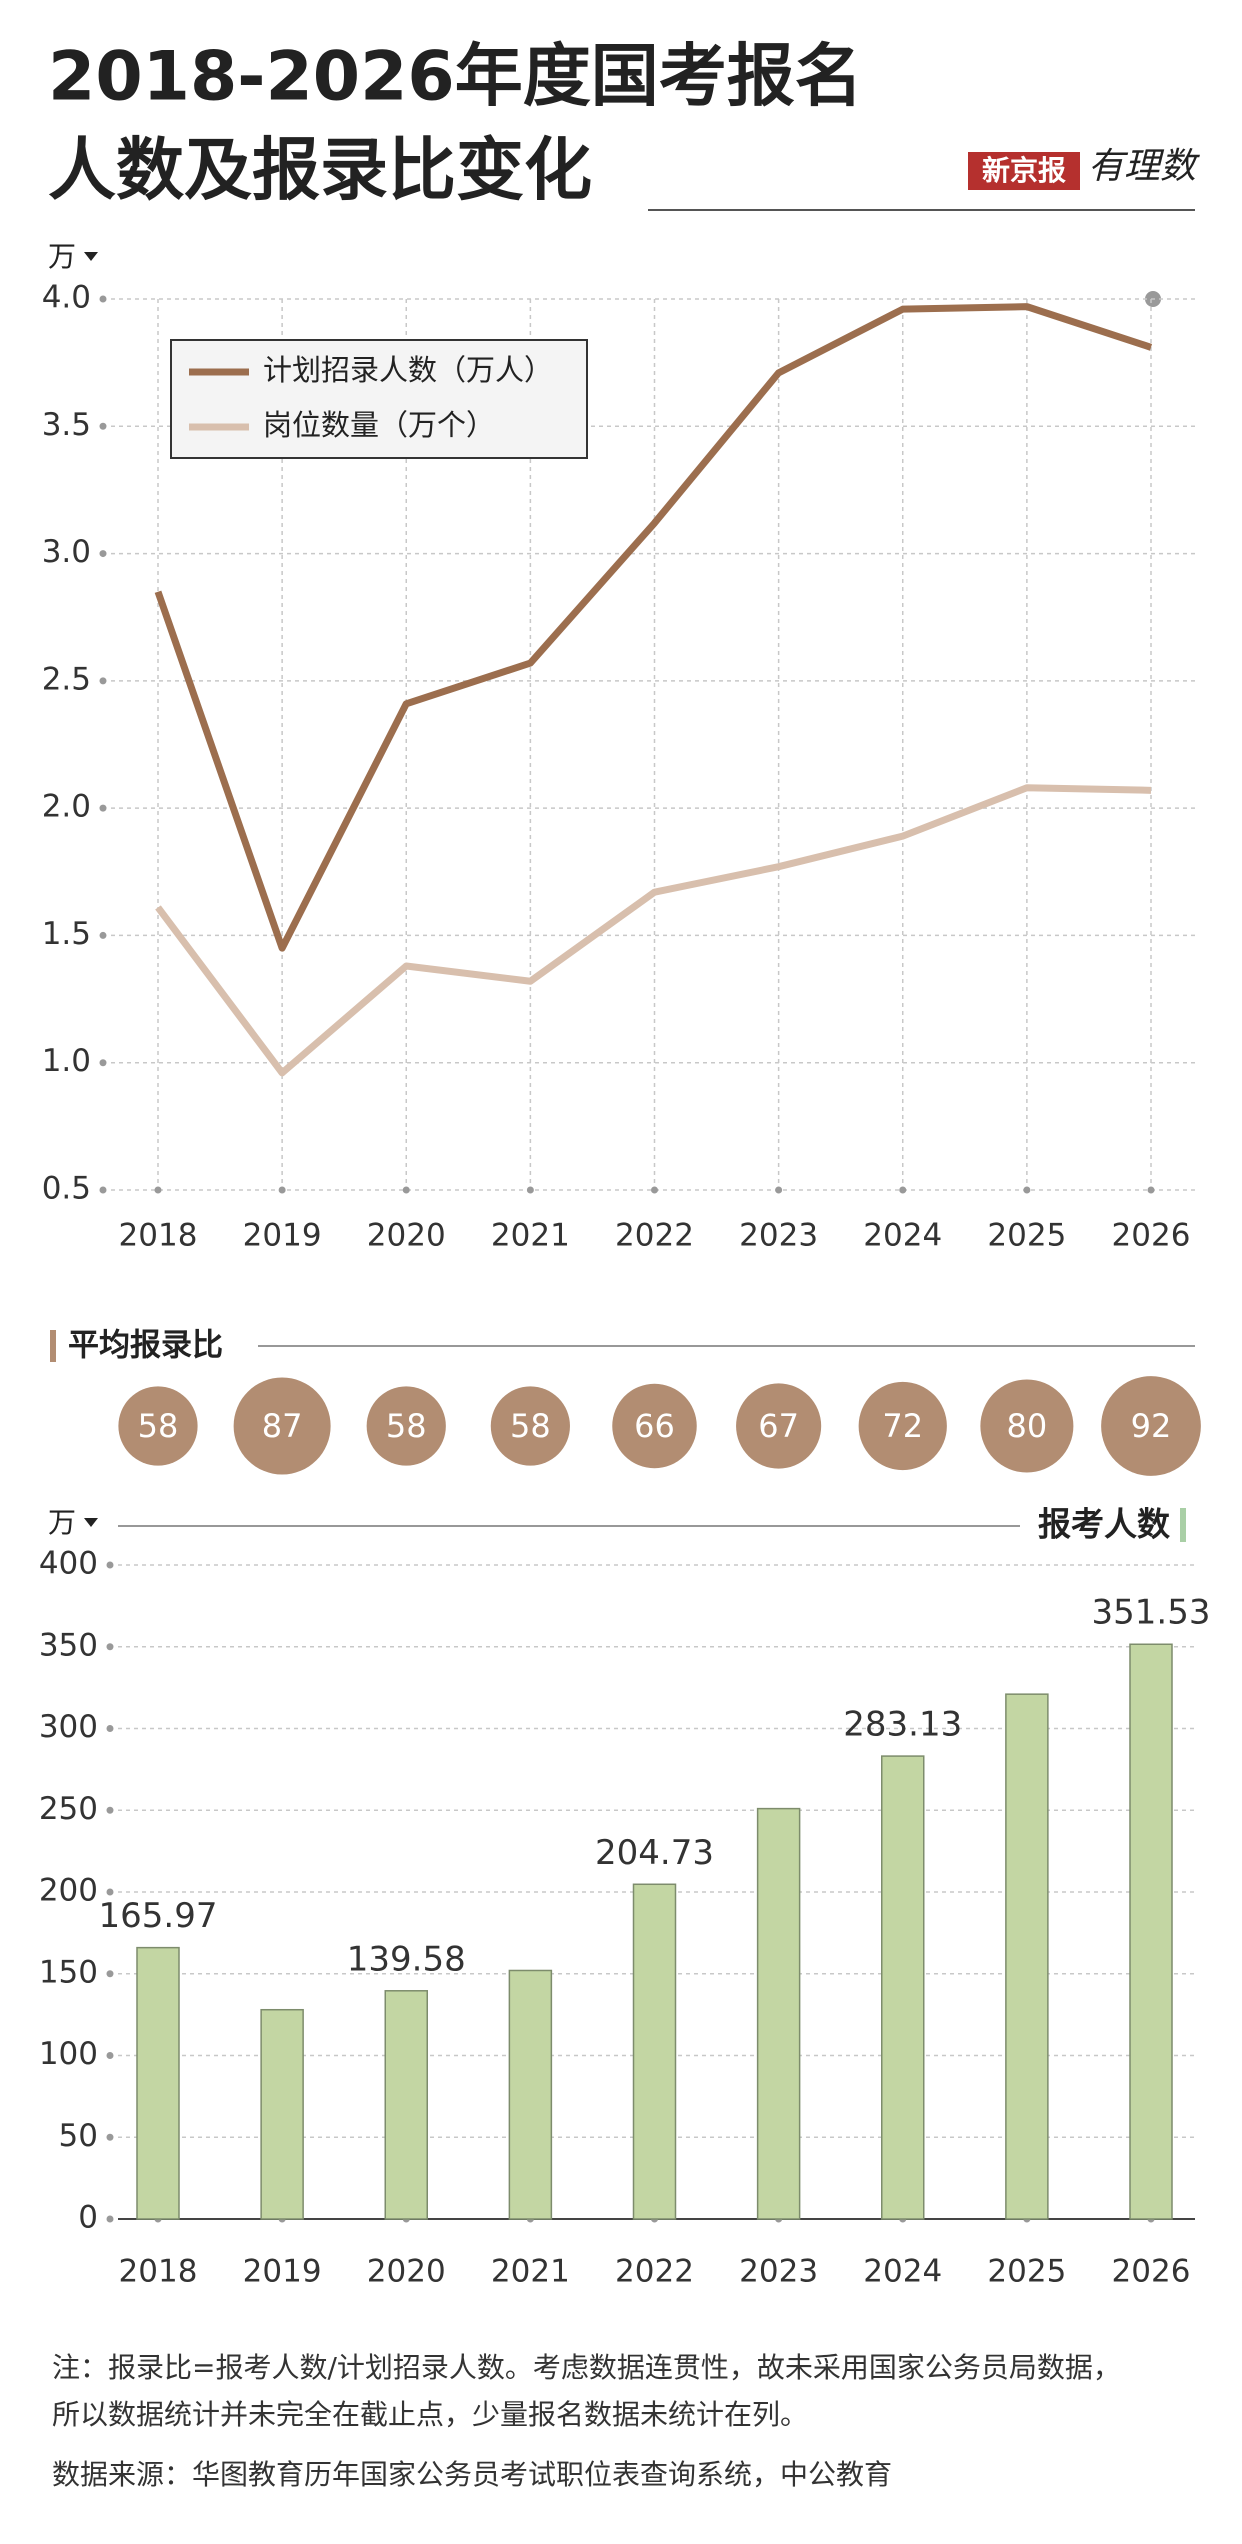 This screenshot has width=1242, height=2544. I want to click on y-tick-label: 1.0, so click(66, 1061).